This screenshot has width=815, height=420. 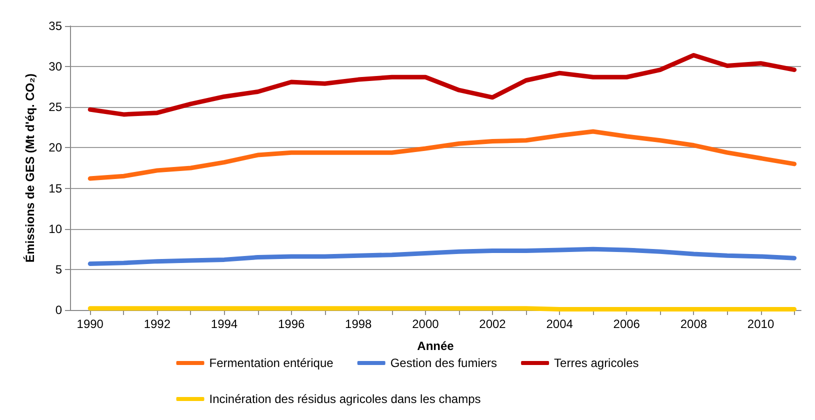 I want to click on x-tick-label: 2006, so click(x=626, y=324).